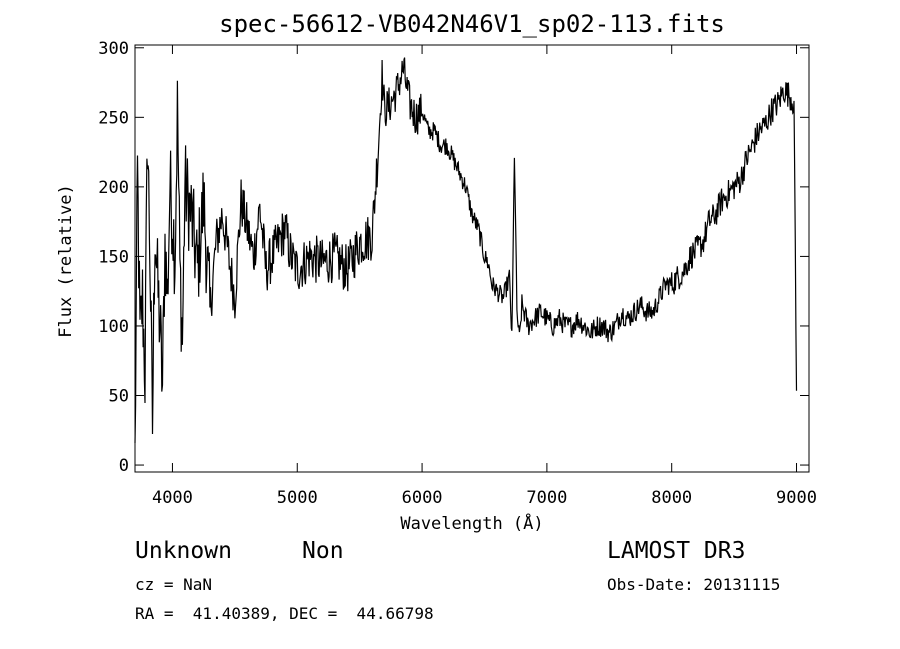 The height and width of the screenshot is (649, 900). I want to click on obs-date-label: Obs-Date: 20131115, so click(694, 584).